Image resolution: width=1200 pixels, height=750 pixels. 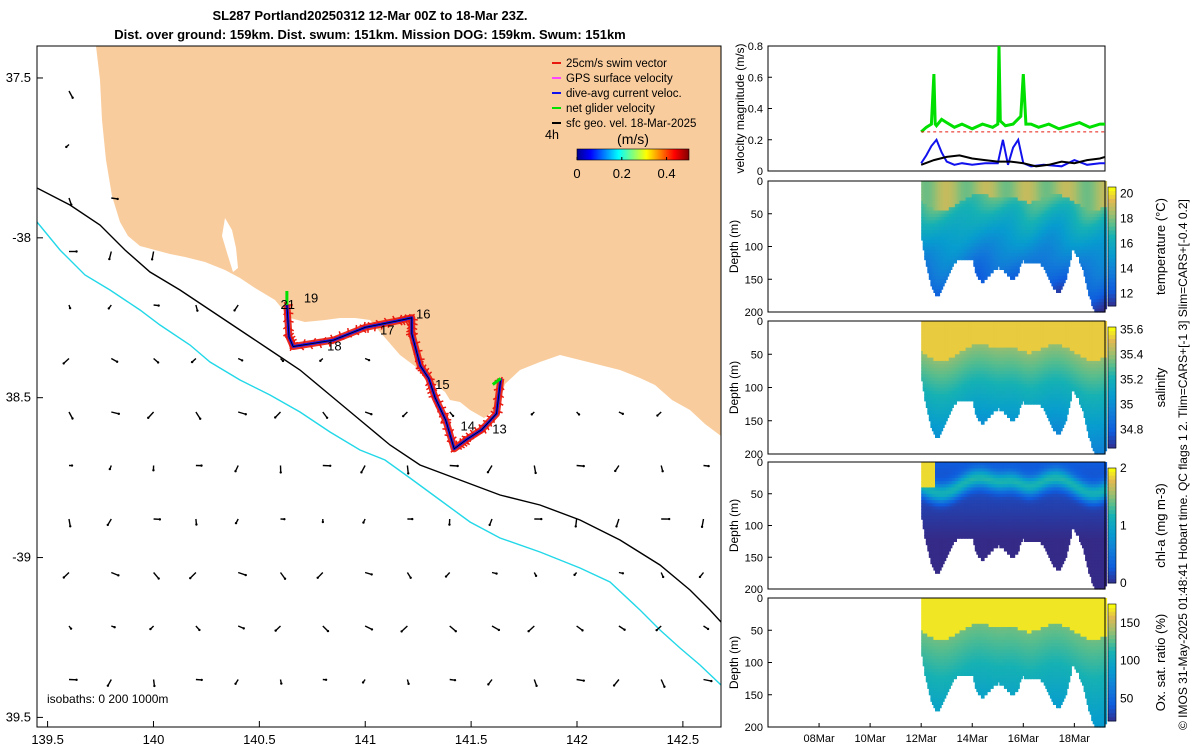 What do you see at coordinates (667, 173) in the screenshot?
I see `colorbar-tick-label: 0.4` at bounding box center [667, 173].